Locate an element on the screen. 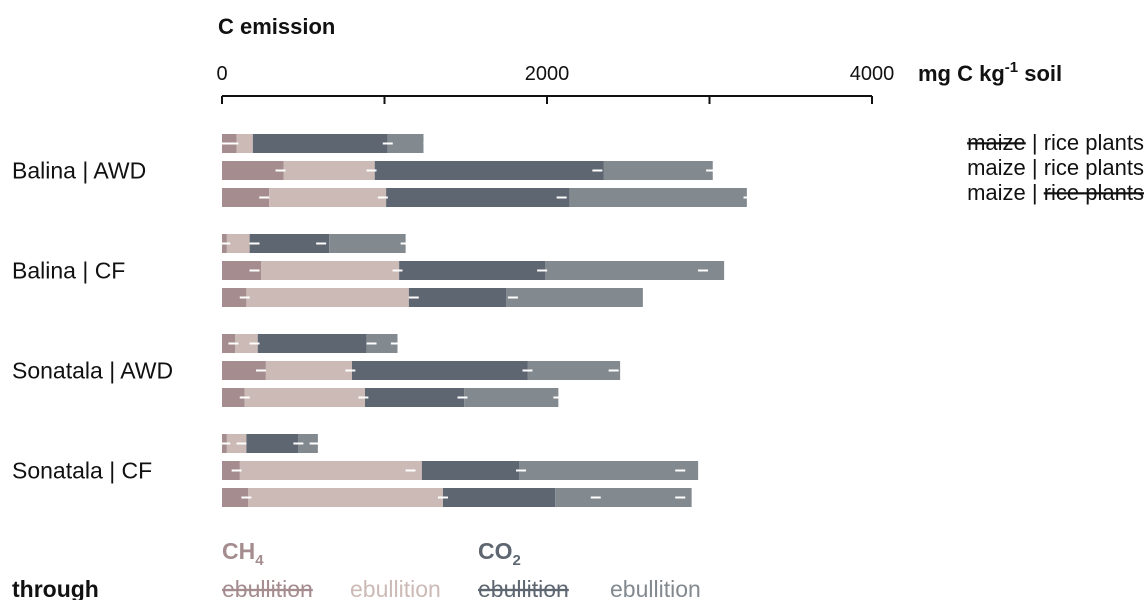  x-axis: 0 2000 4000 is located at coordinates (555, 83).